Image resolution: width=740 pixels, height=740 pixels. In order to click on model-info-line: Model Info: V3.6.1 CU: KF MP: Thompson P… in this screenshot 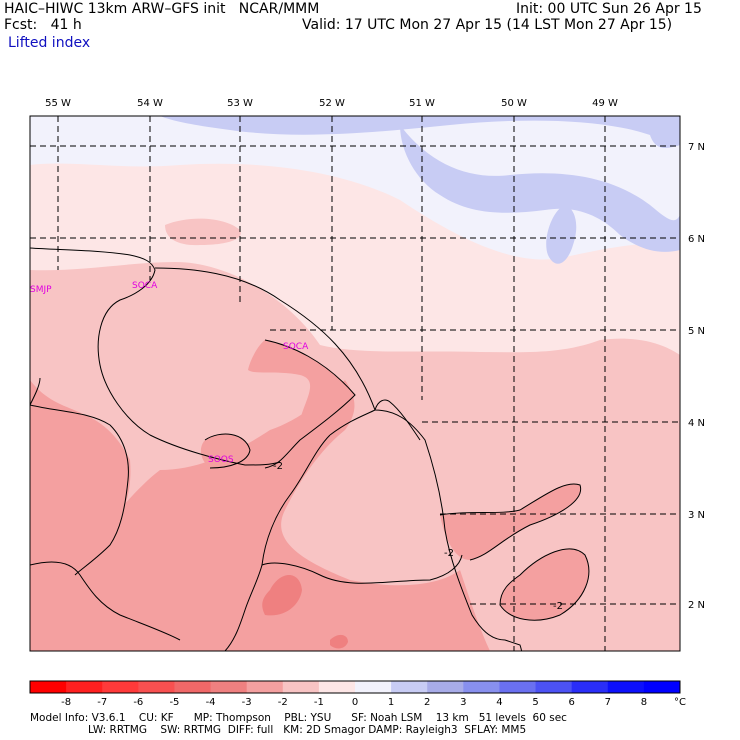, I will do `click(298, 718)`.